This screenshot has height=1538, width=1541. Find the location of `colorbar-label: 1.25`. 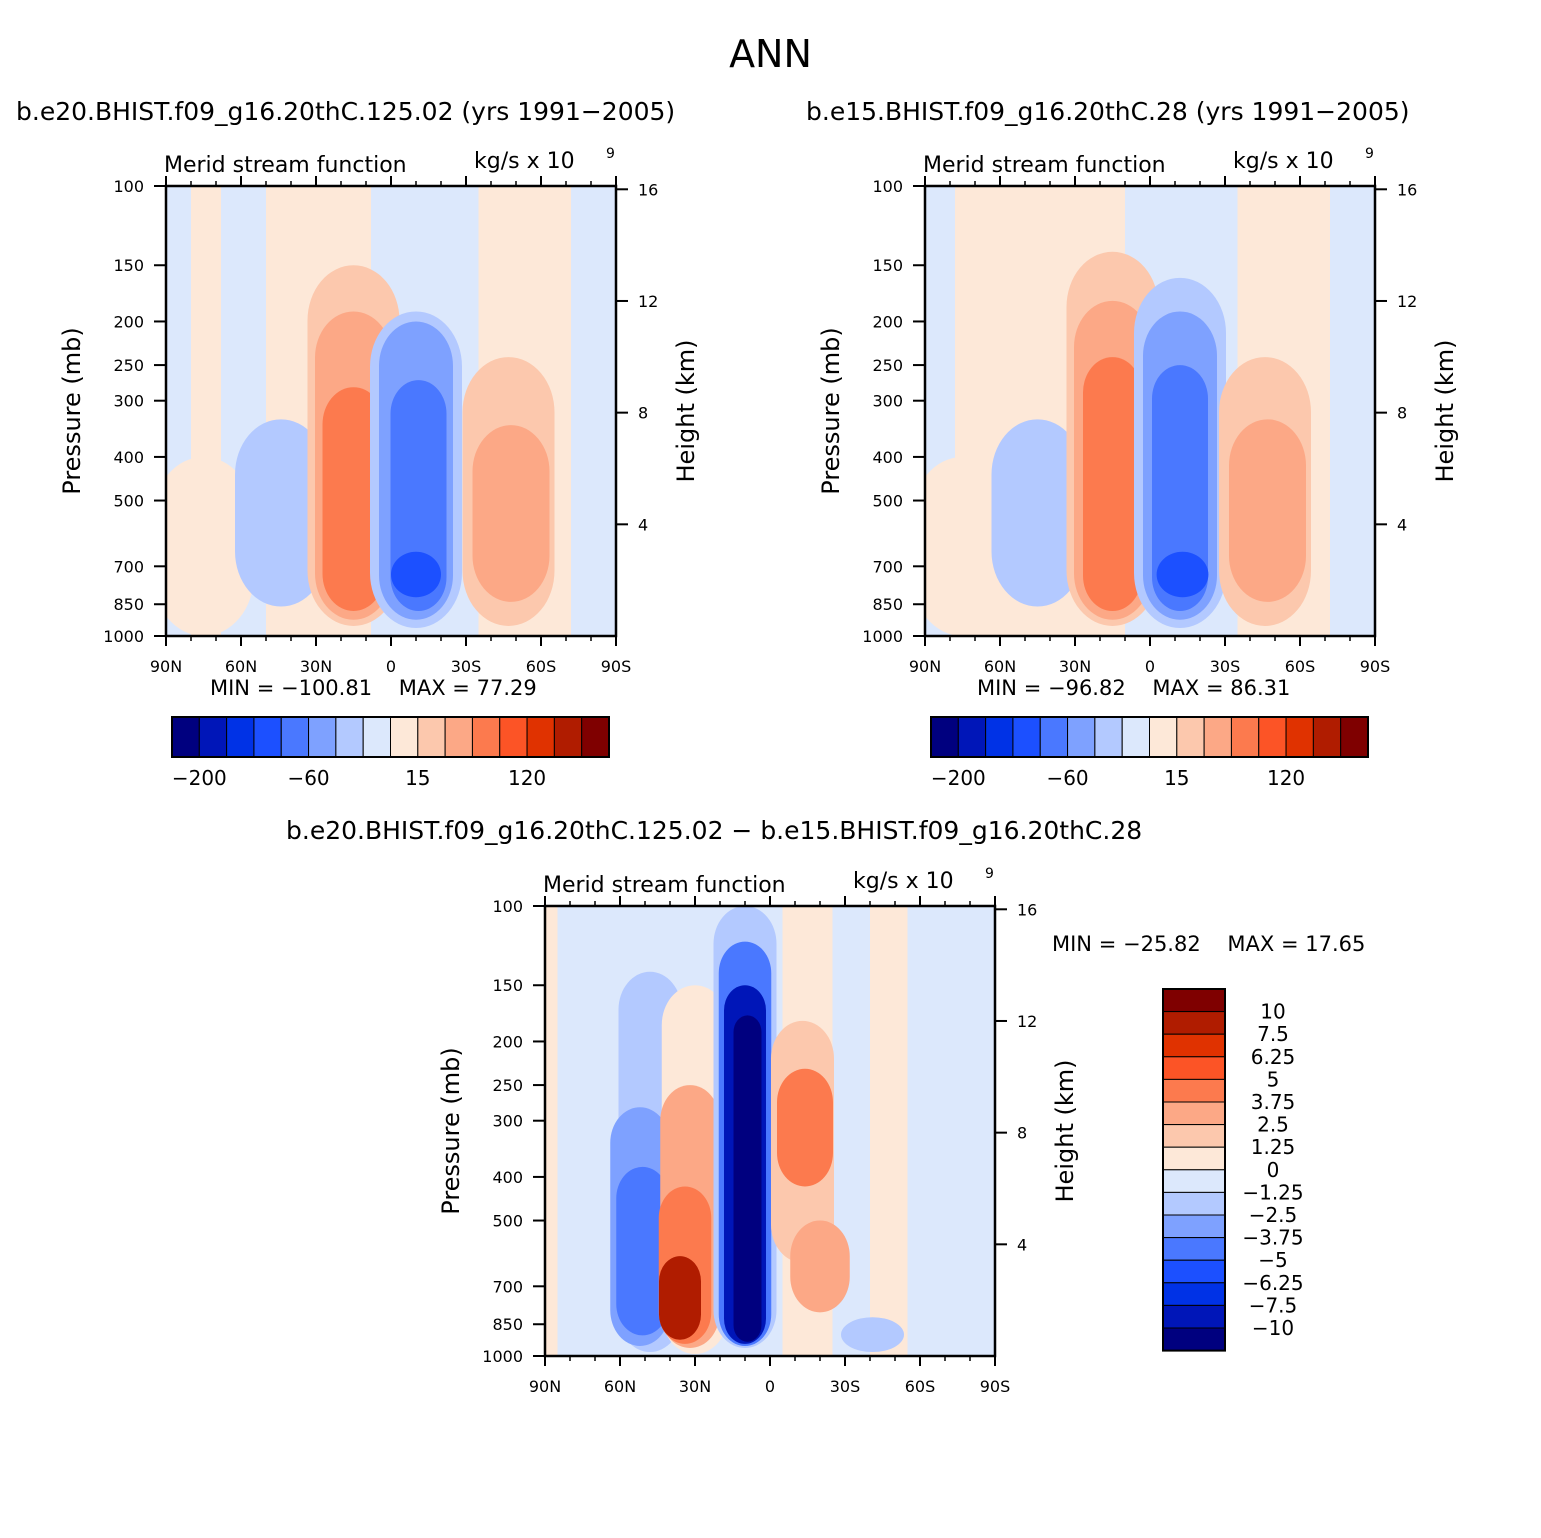

colorbar-label: 1.25 is located at coordinates (1273, 1147).